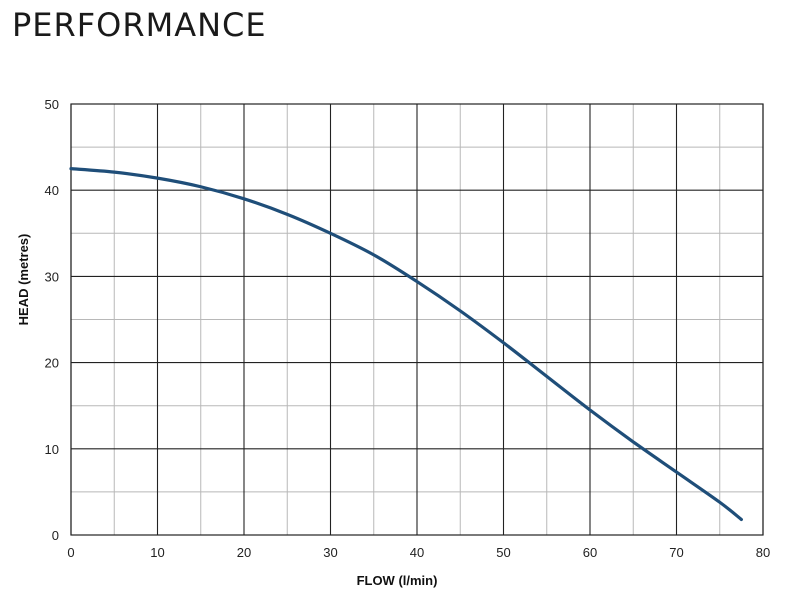 Image resolution: width=792 pixels, height=606 pixels. What do you see at coordinates (157, 552) in the screenshot?
I see `x-tick-label: 10` at bounding box center [157, 552].